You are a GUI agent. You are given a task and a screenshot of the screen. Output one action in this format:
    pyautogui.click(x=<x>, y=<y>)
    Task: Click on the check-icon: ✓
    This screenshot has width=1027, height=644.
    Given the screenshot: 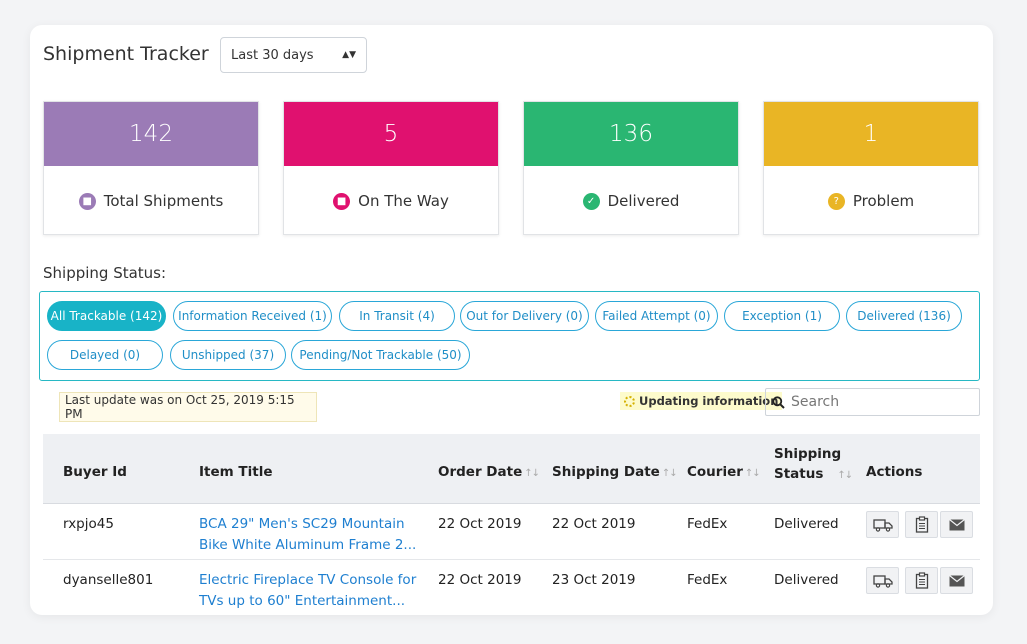 What is the action you would take?
    pyautogui.click(x=591, y=201)
    